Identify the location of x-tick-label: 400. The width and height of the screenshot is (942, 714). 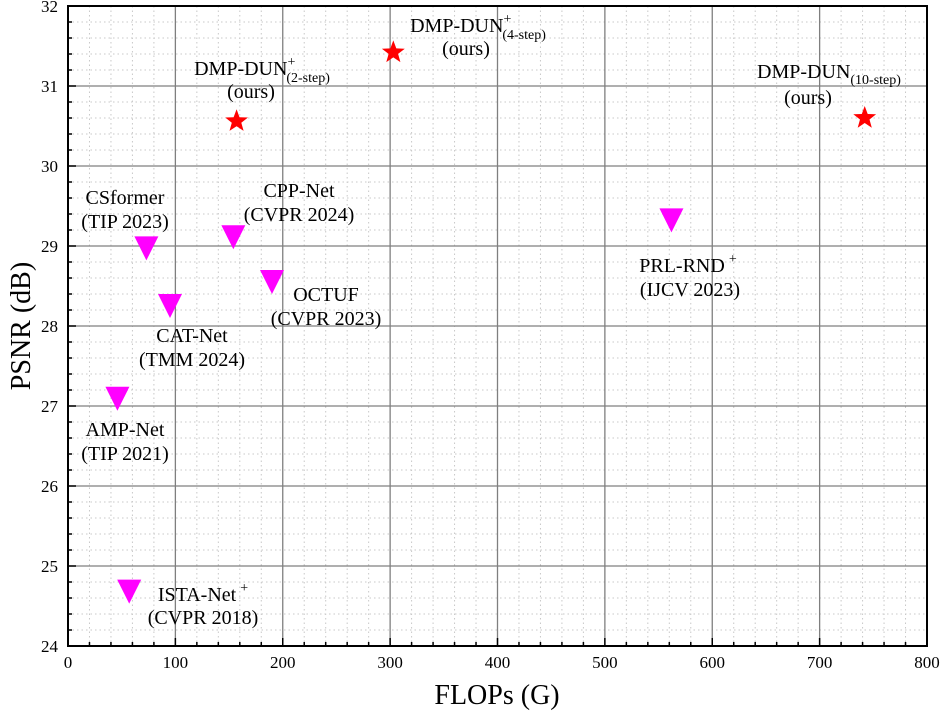
(498, 662).